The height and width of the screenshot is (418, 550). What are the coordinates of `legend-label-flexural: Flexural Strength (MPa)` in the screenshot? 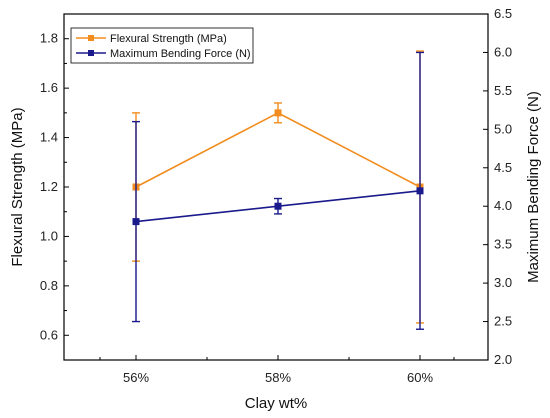 It's located at (168, 39).